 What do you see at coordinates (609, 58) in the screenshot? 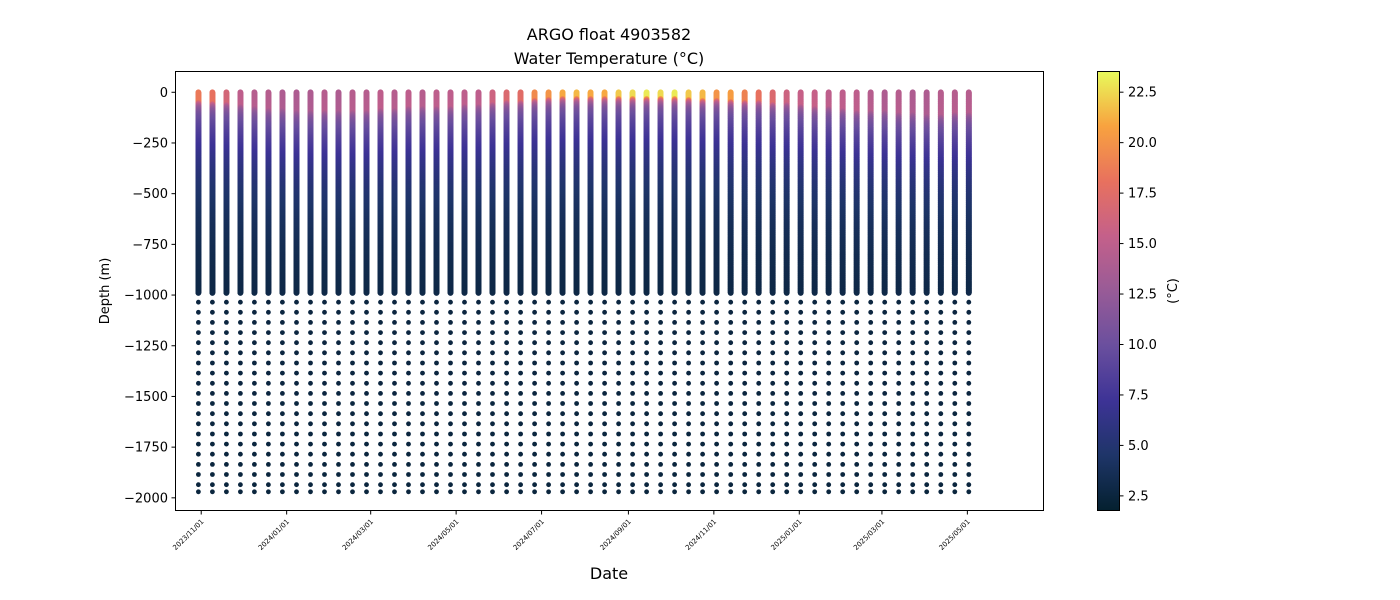
I see `chart-subtitle: Water Temperature (°C)` at bounding box center [609, 58].